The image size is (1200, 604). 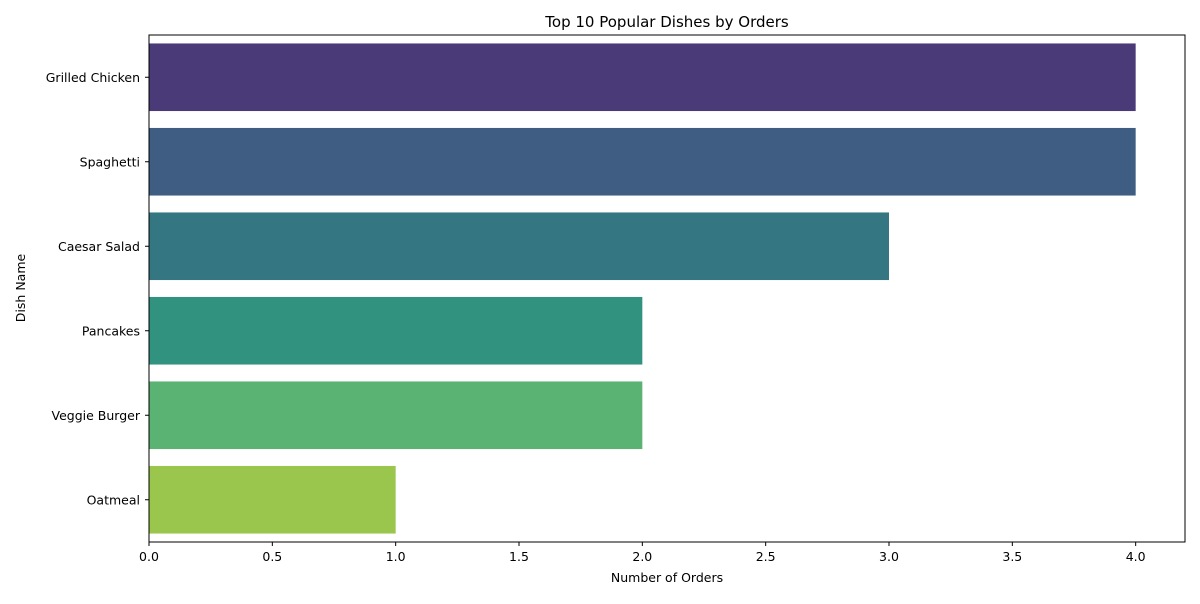 What do you see at coordinates (889, 556) in the screenshot?
I see `x-tick-label: 3.0` at bounding box center [889, 556].